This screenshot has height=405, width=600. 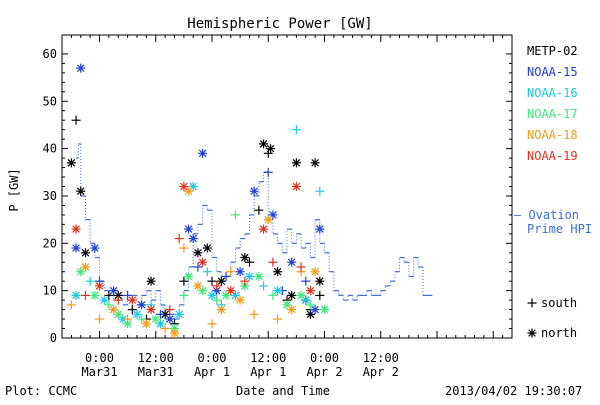 What do you see at coordinates (552, 51) in the screenshot?
I see `legend-item-metp-02: METP-02` at bounding box center [552, 51].